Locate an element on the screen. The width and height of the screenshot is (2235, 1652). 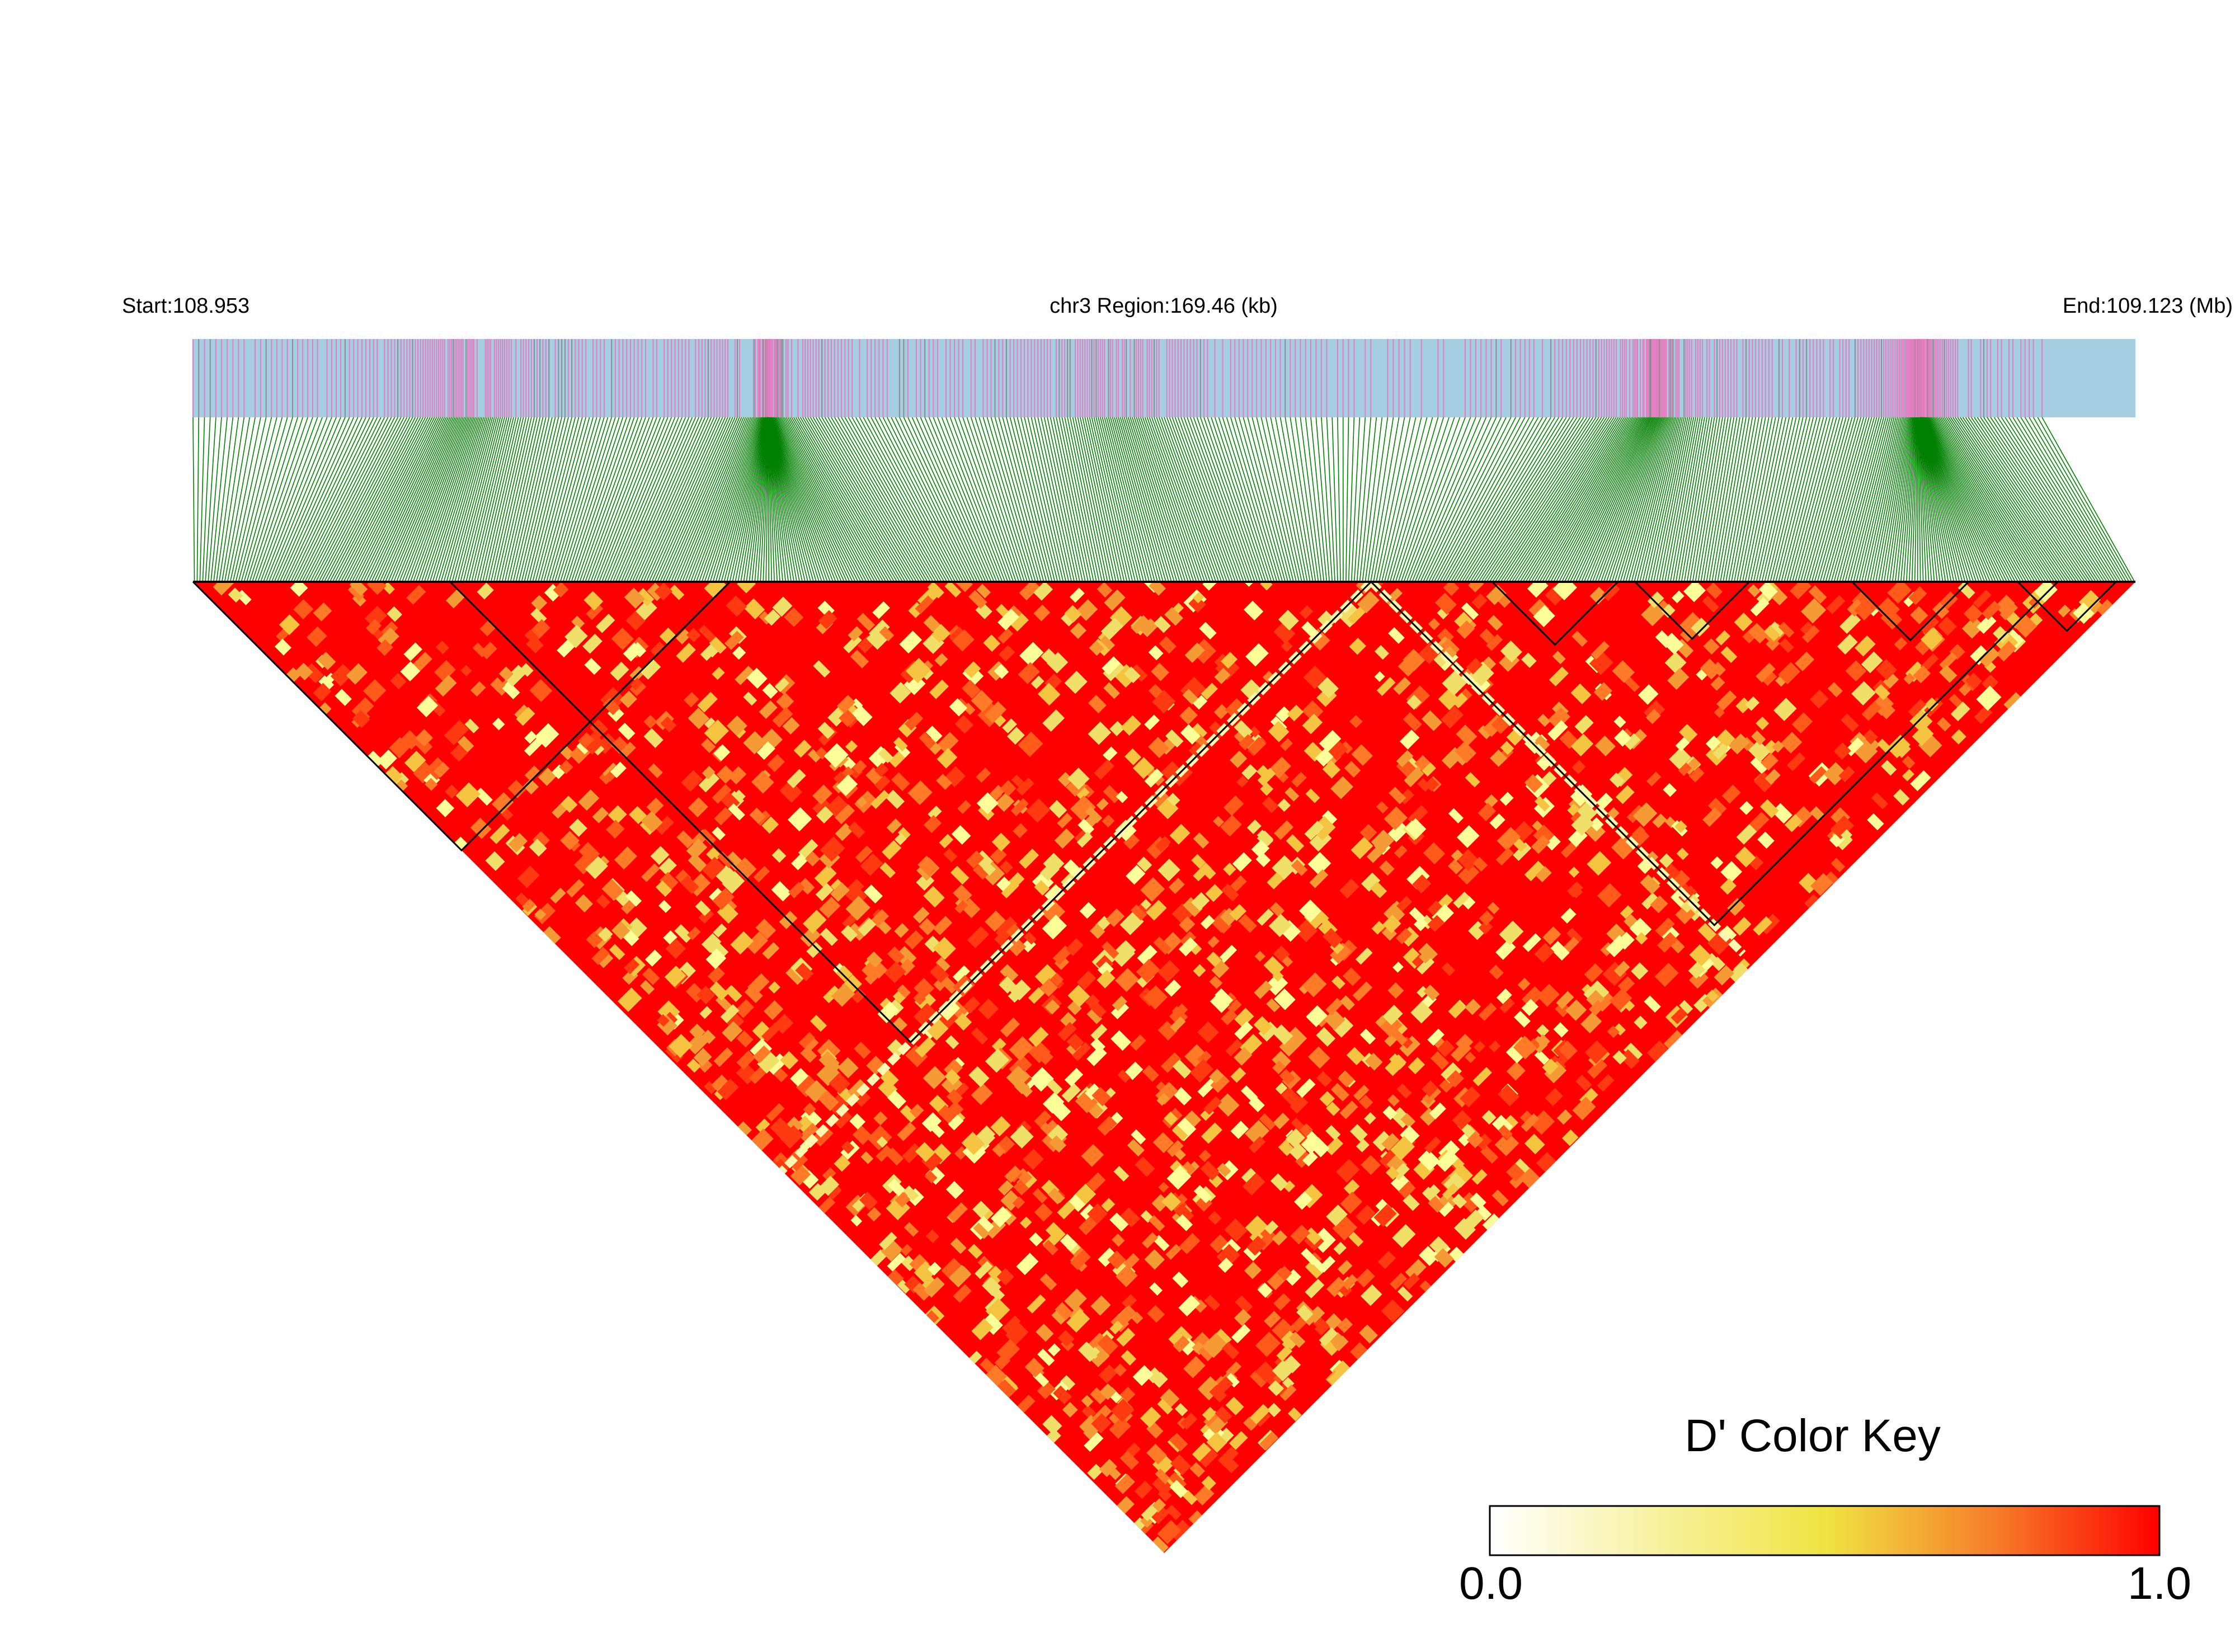
color-key-max-label: 1.0 is located at coordinates (2159, 1584).